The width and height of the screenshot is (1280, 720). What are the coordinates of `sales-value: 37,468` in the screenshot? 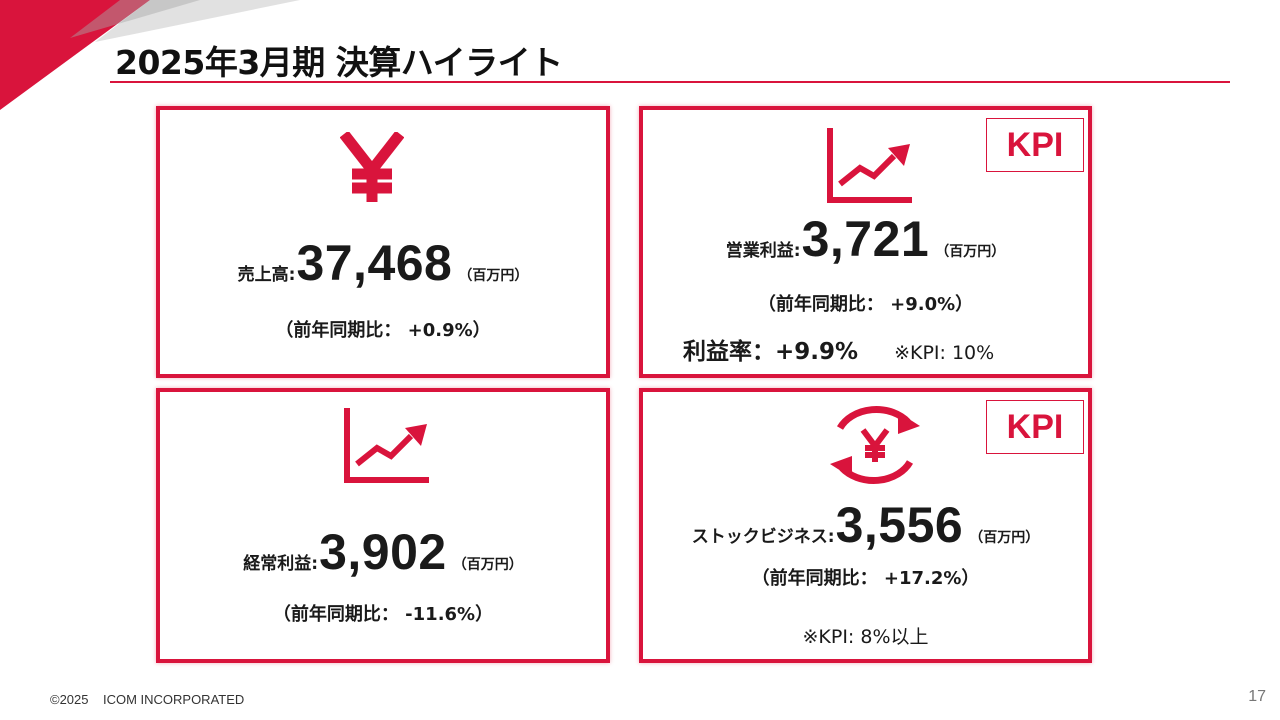 It's located at (374, 263).